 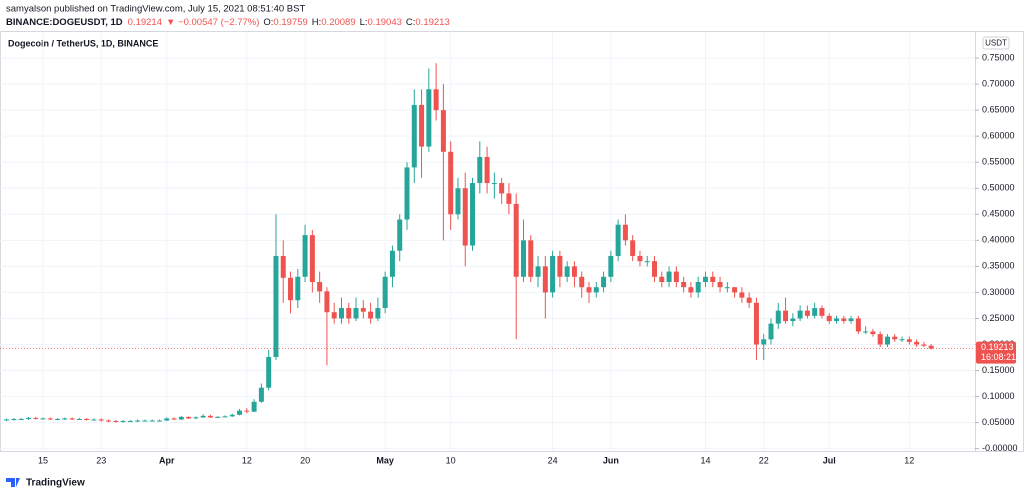 What do you see at coordinates (268, 22) in the screenshot?
I see `ohlc-label: O:` at bounding box center [268, 22].